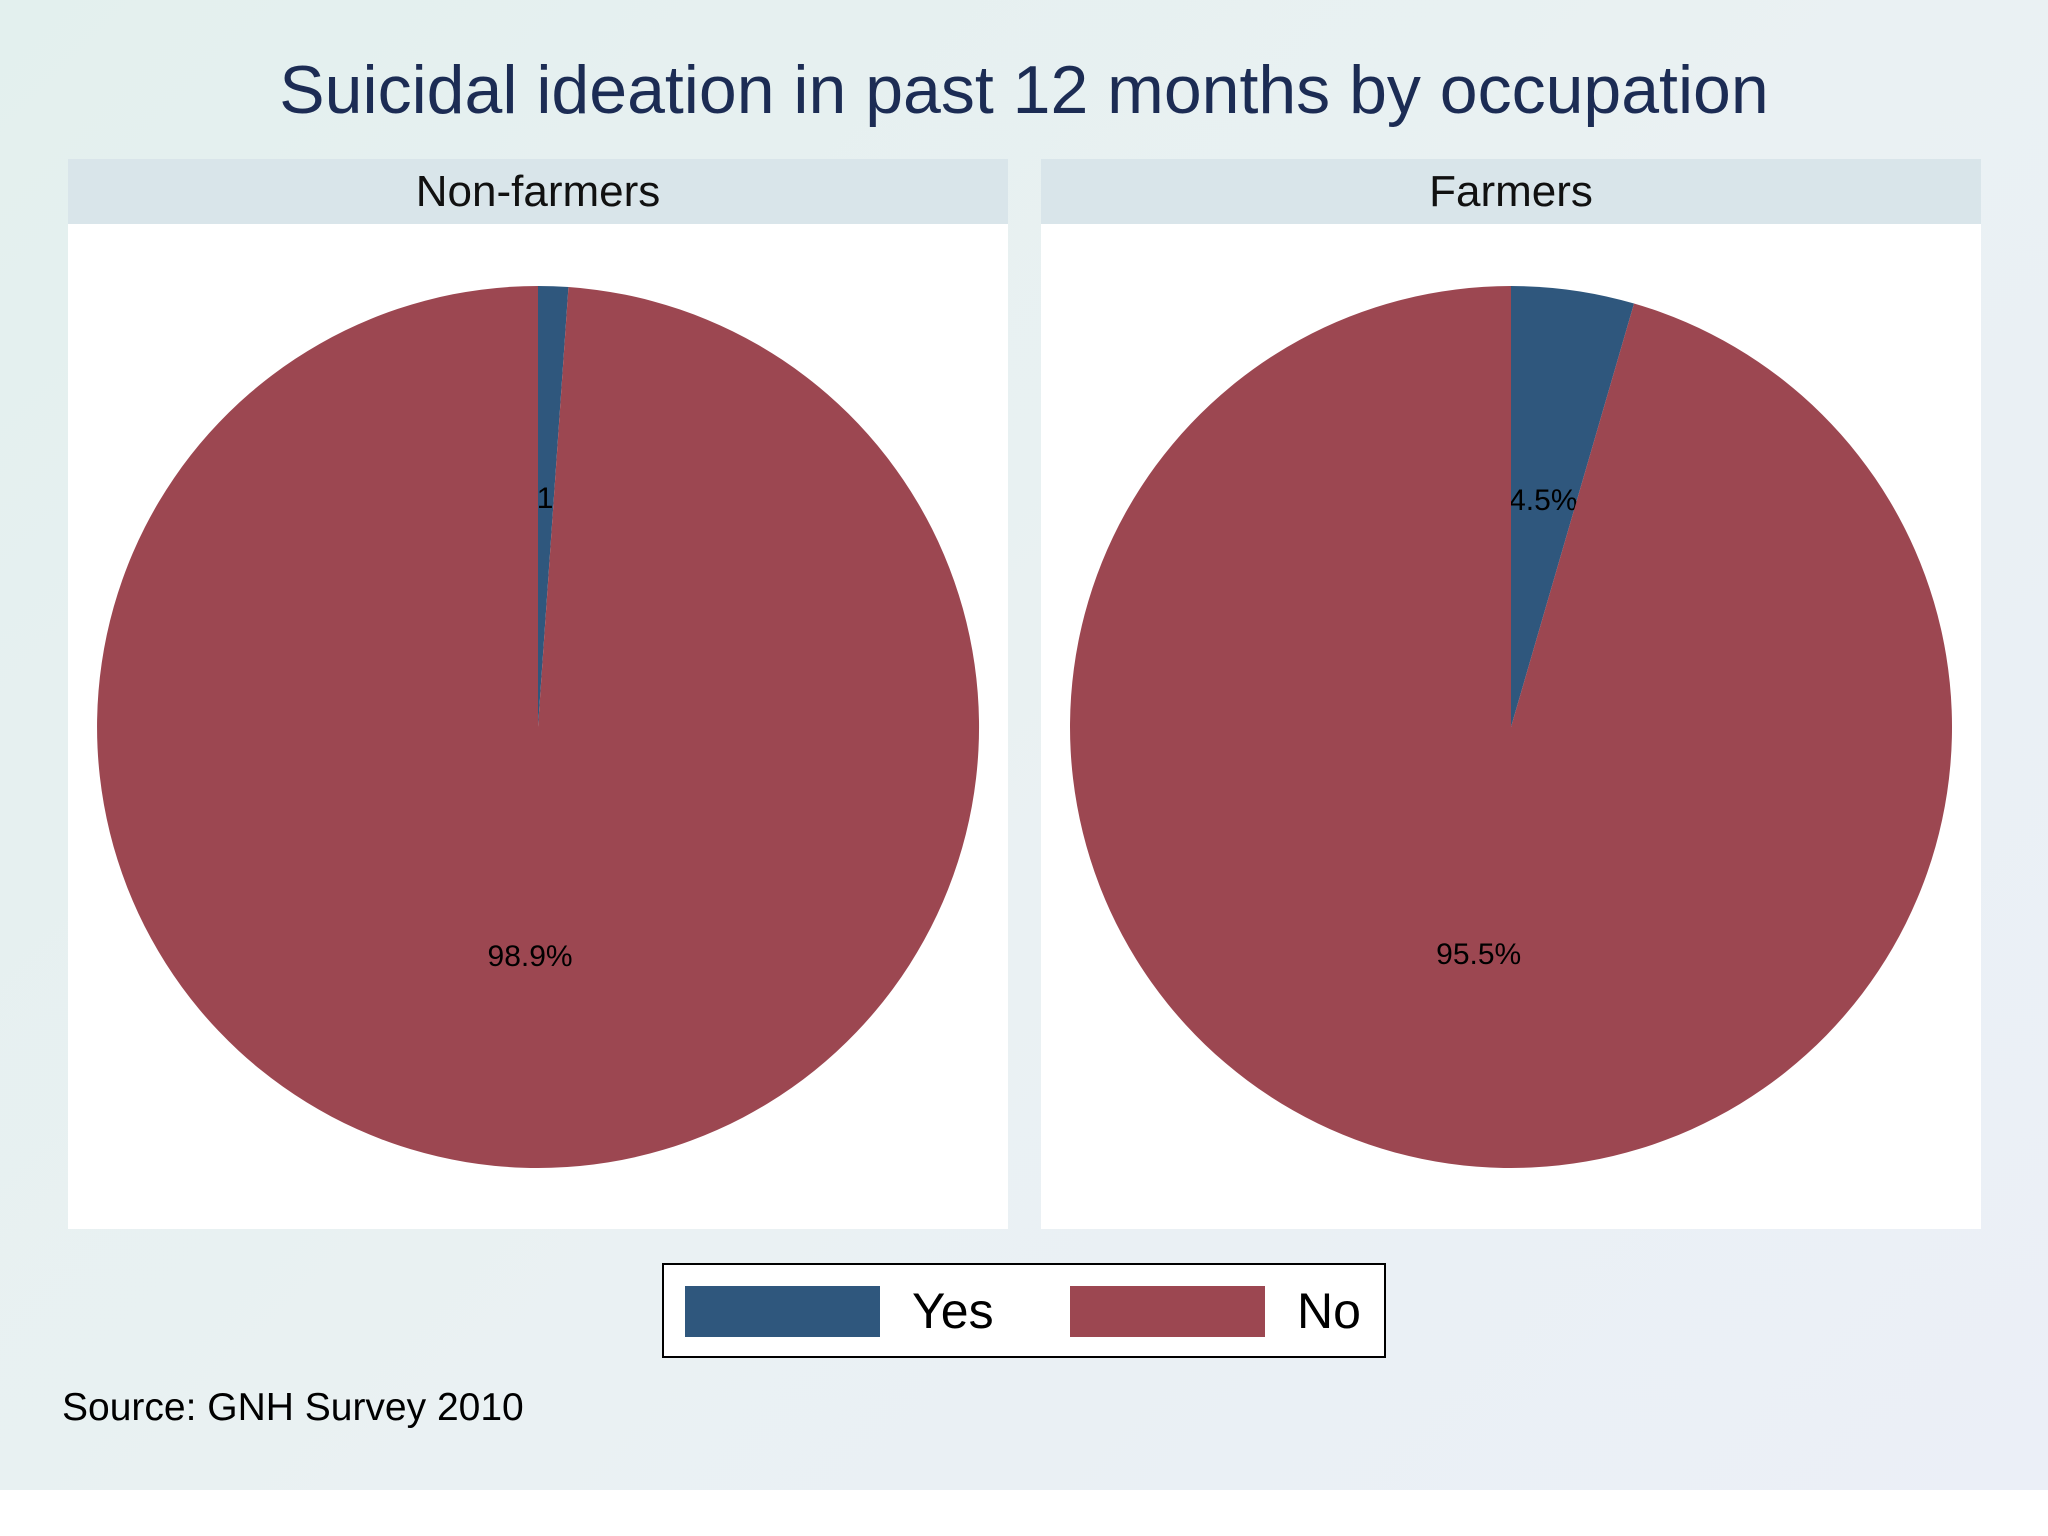 The width and height of the screenshot is (2048, 1536). What do you see at coordinates (953, 1311) in the screenshot?
I see `legend-label-yes: Yes` at bounding box center [953, 1311].